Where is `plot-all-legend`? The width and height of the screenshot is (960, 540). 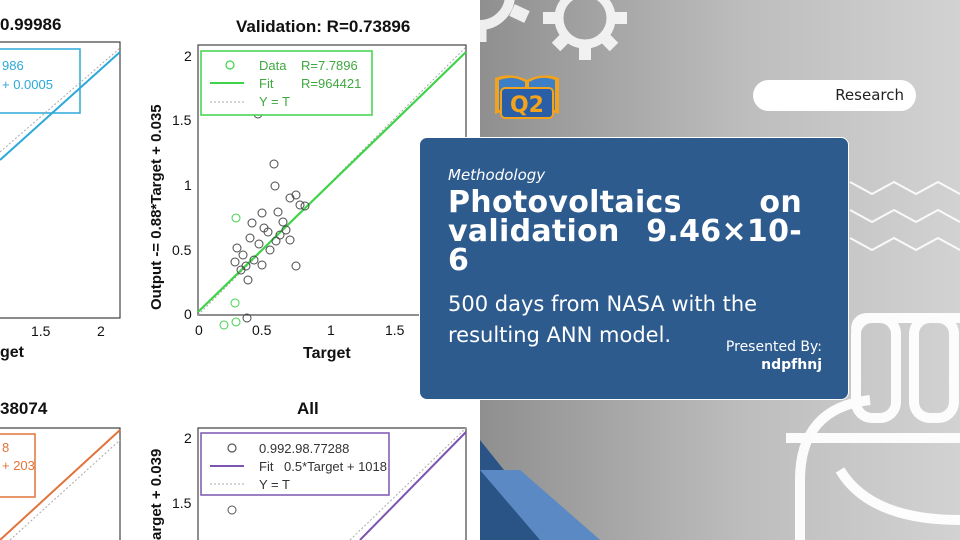
plot-all-legend is located at coordinates (295, 464).